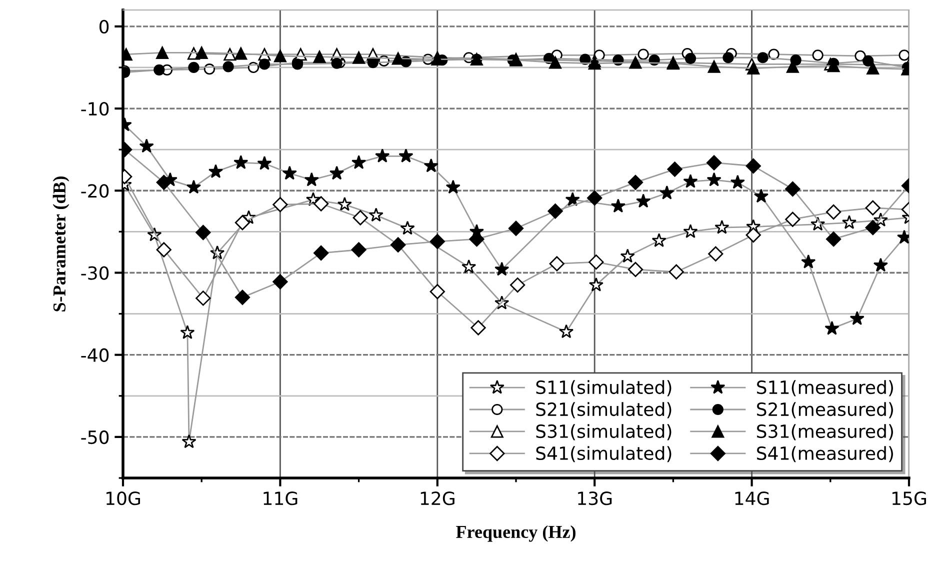 This screenshot has width=936, height=563. I want to click on legend-label: S41(simulated), so click(604, 454).